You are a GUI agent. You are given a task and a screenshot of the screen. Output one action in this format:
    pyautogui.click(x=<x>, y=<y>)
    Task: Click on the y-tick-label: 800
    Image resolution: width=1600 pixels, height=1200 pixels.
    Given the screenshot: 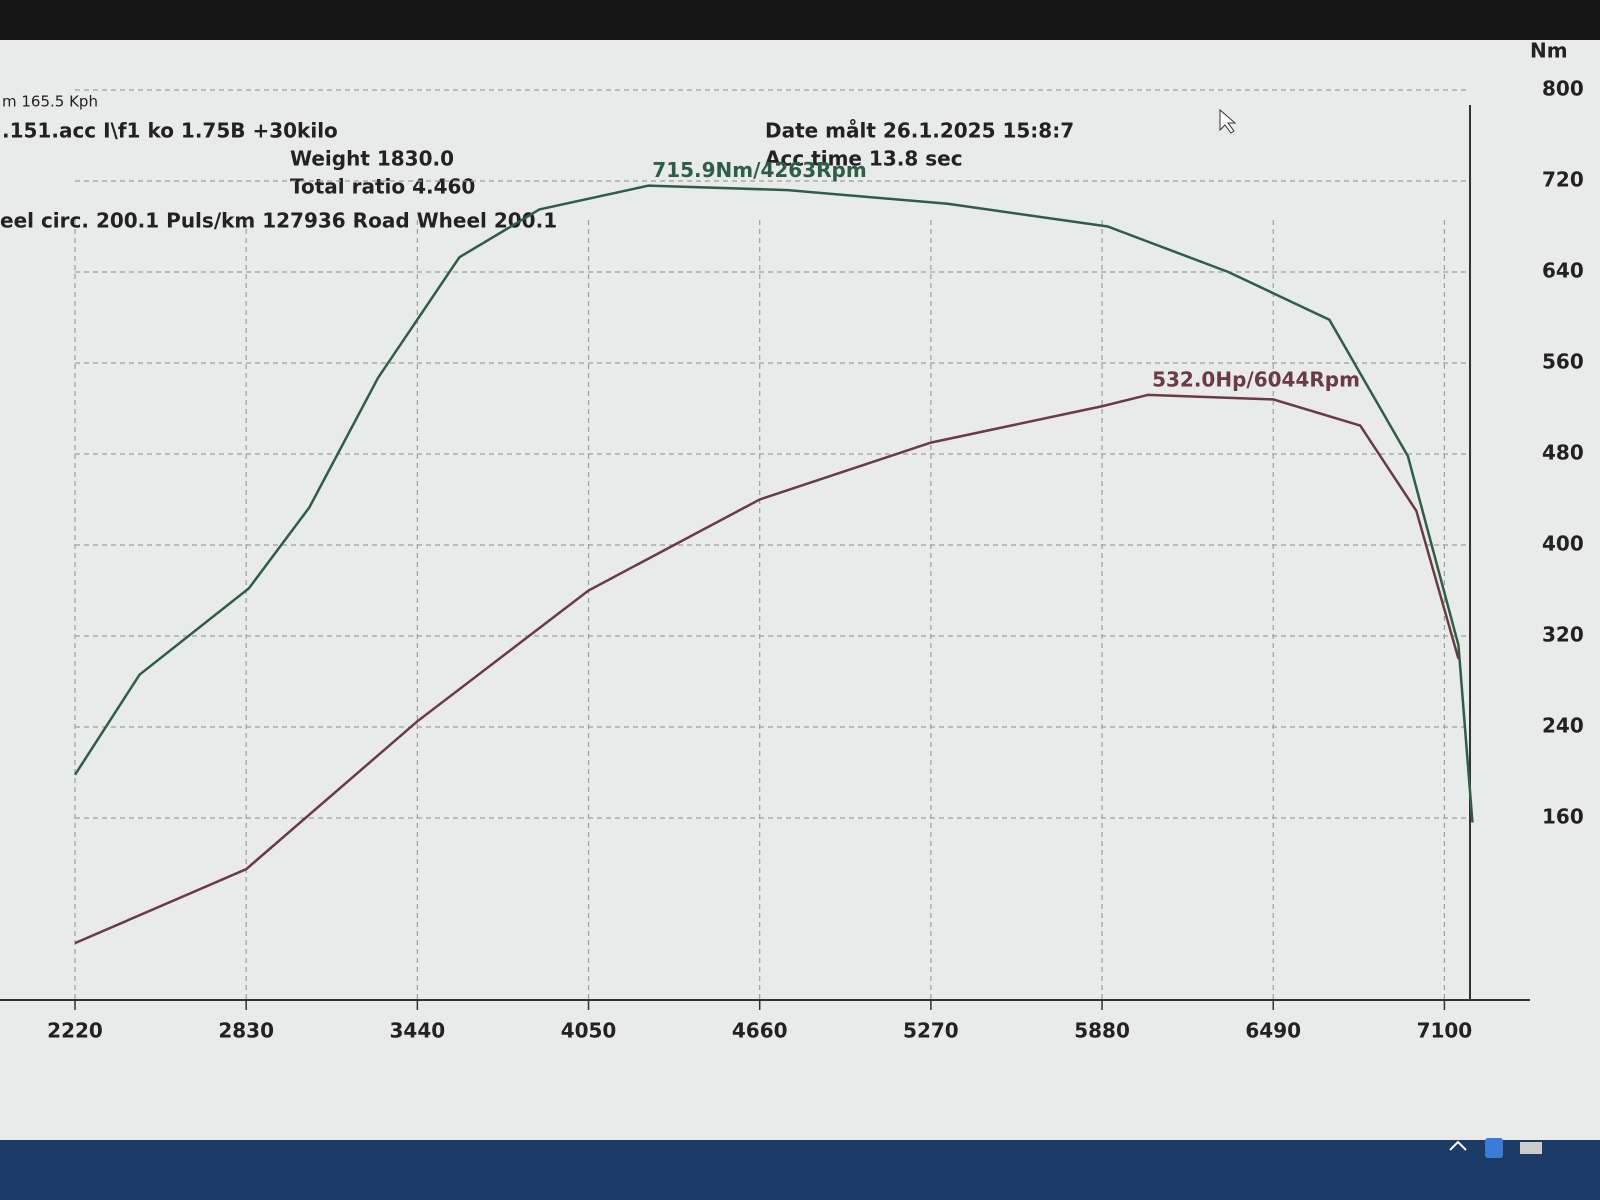 What is the action you would take?
    pyautogui.click(x=1563, y=89)
    